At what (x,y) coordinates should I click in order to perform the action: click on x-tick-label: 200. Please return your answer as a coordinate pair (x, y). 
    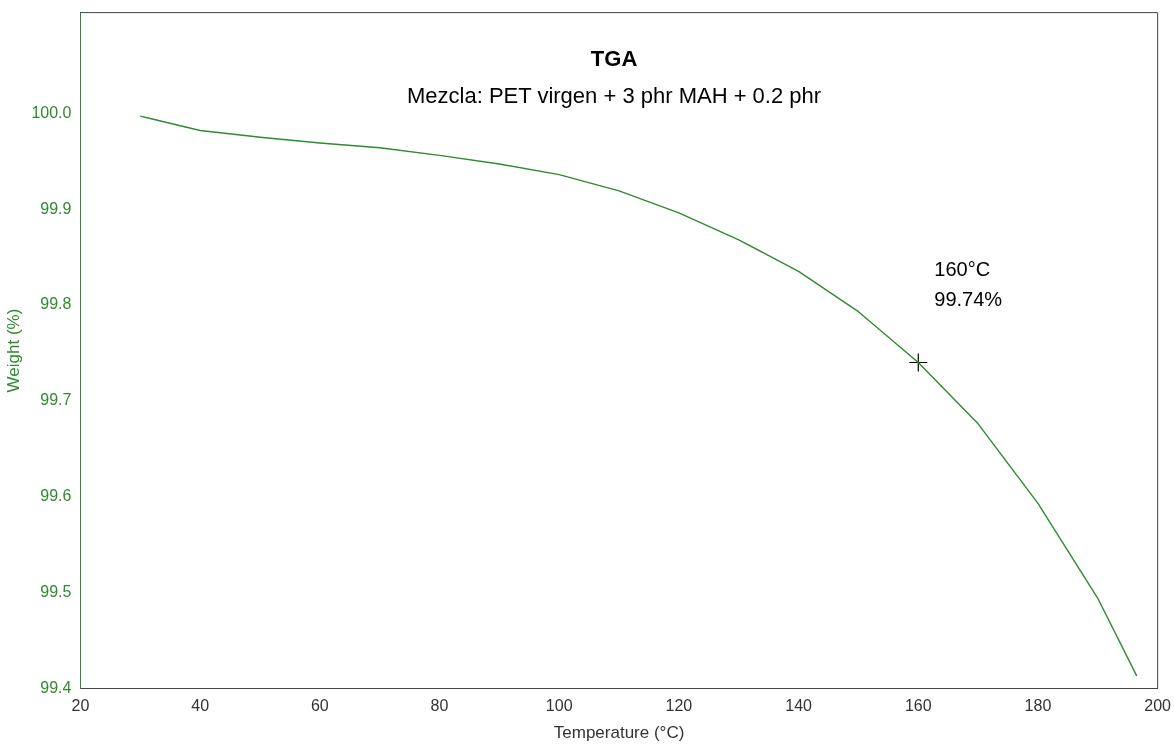
    Looking at the image, I should click on (1158, 706).